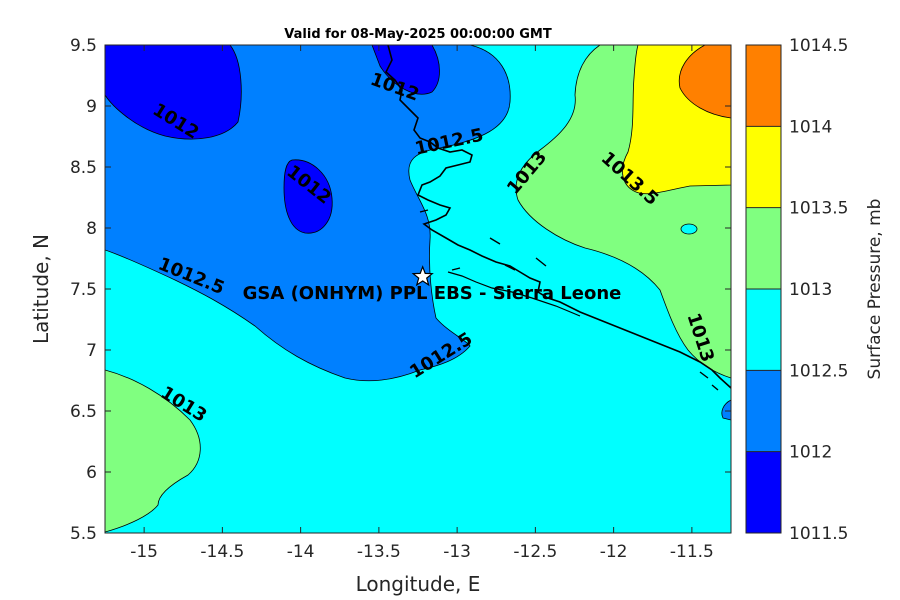 This screenshot has width=900, height=600. What do you see at coordinates (379, 552) in the screenshot?
I see `x-tick-label: -13.5` at bounding box center [379, 552].